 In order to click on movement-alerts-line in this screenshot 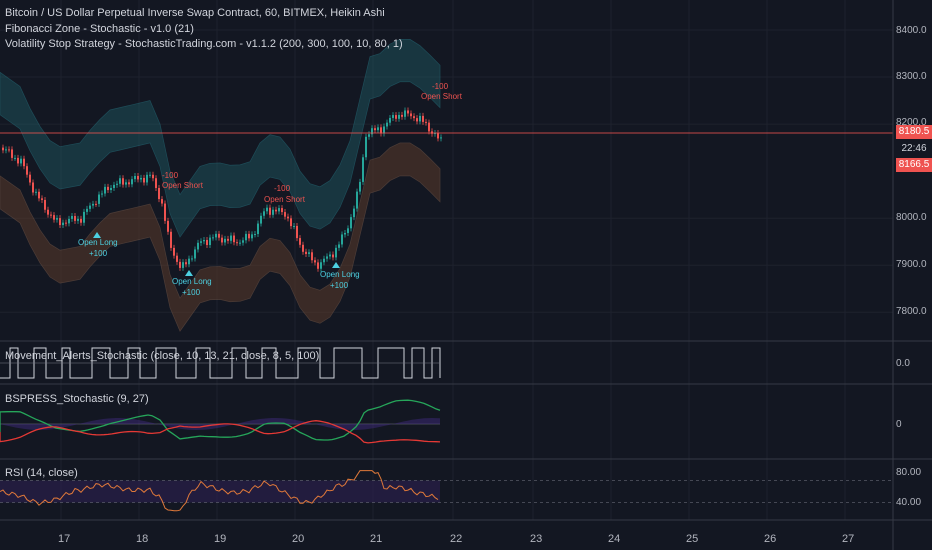, I will do `click(220, 363)`.